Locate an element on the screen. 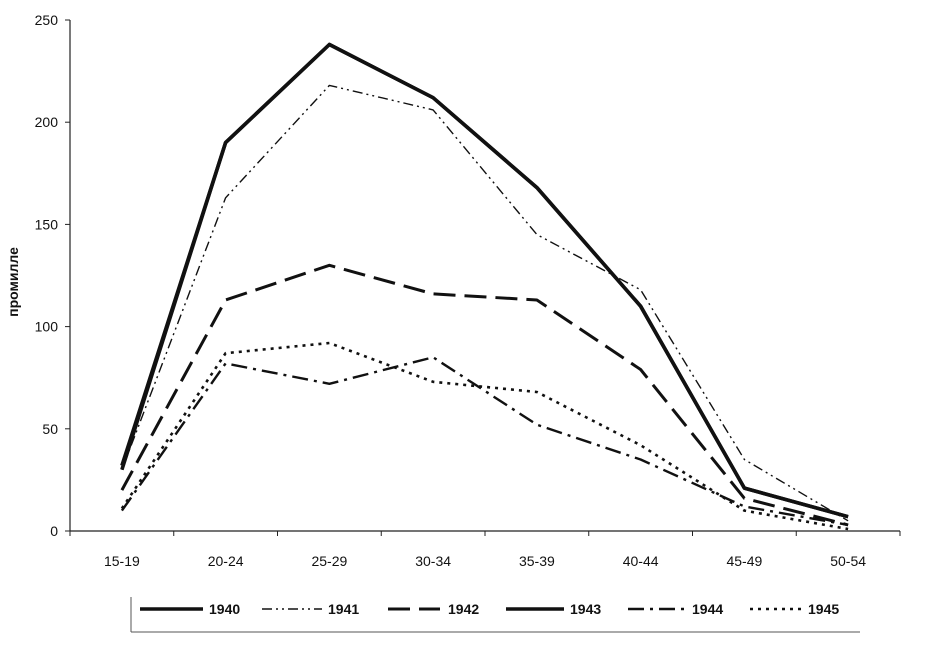 The width and height of the screenshot is (925, 649). x-tick-label: 45-49 is located at coordinates (744, 561).